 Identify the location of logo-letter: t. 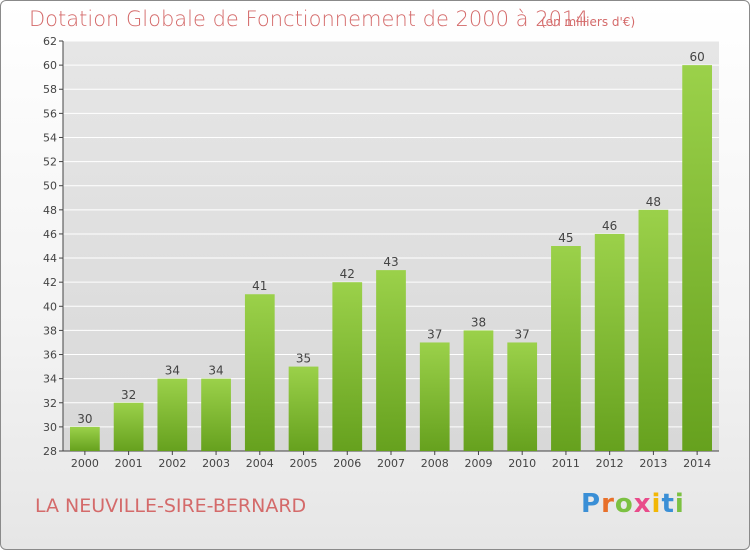
(668, 504).